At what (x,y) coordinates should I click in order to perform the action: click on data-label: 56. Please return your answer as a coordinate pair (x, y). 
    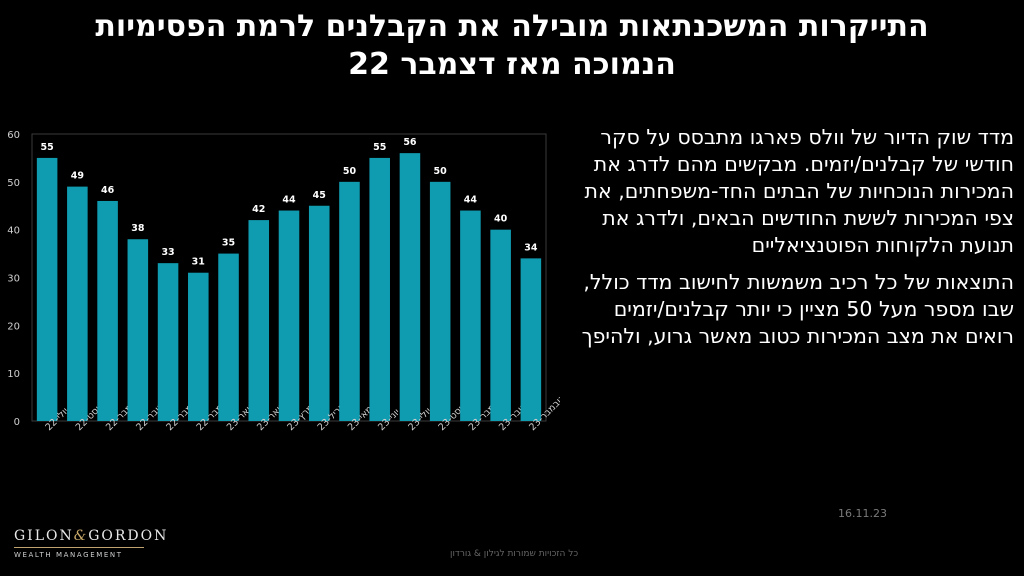
    Looking at the image, I should click on (410, 142).